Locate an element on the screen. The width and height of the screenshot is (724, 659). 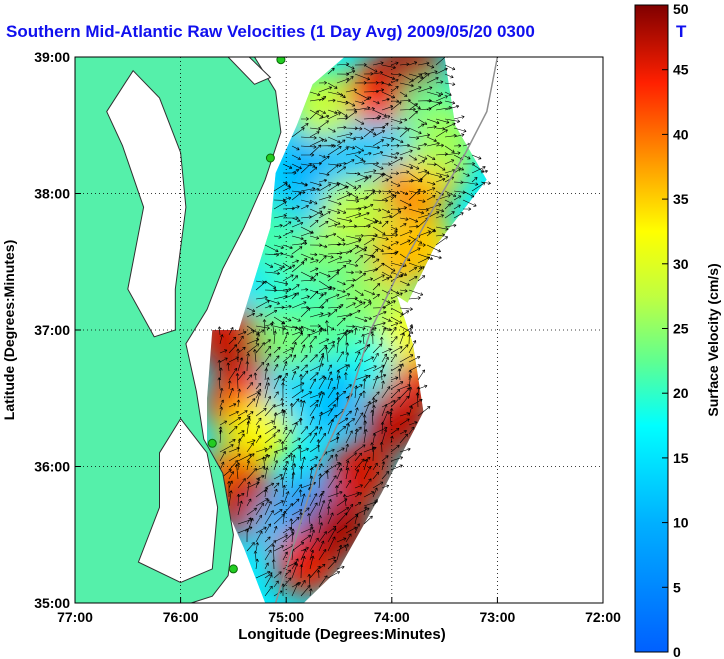
x-tick-label: 72:00 is located at coordinates (603, 617).